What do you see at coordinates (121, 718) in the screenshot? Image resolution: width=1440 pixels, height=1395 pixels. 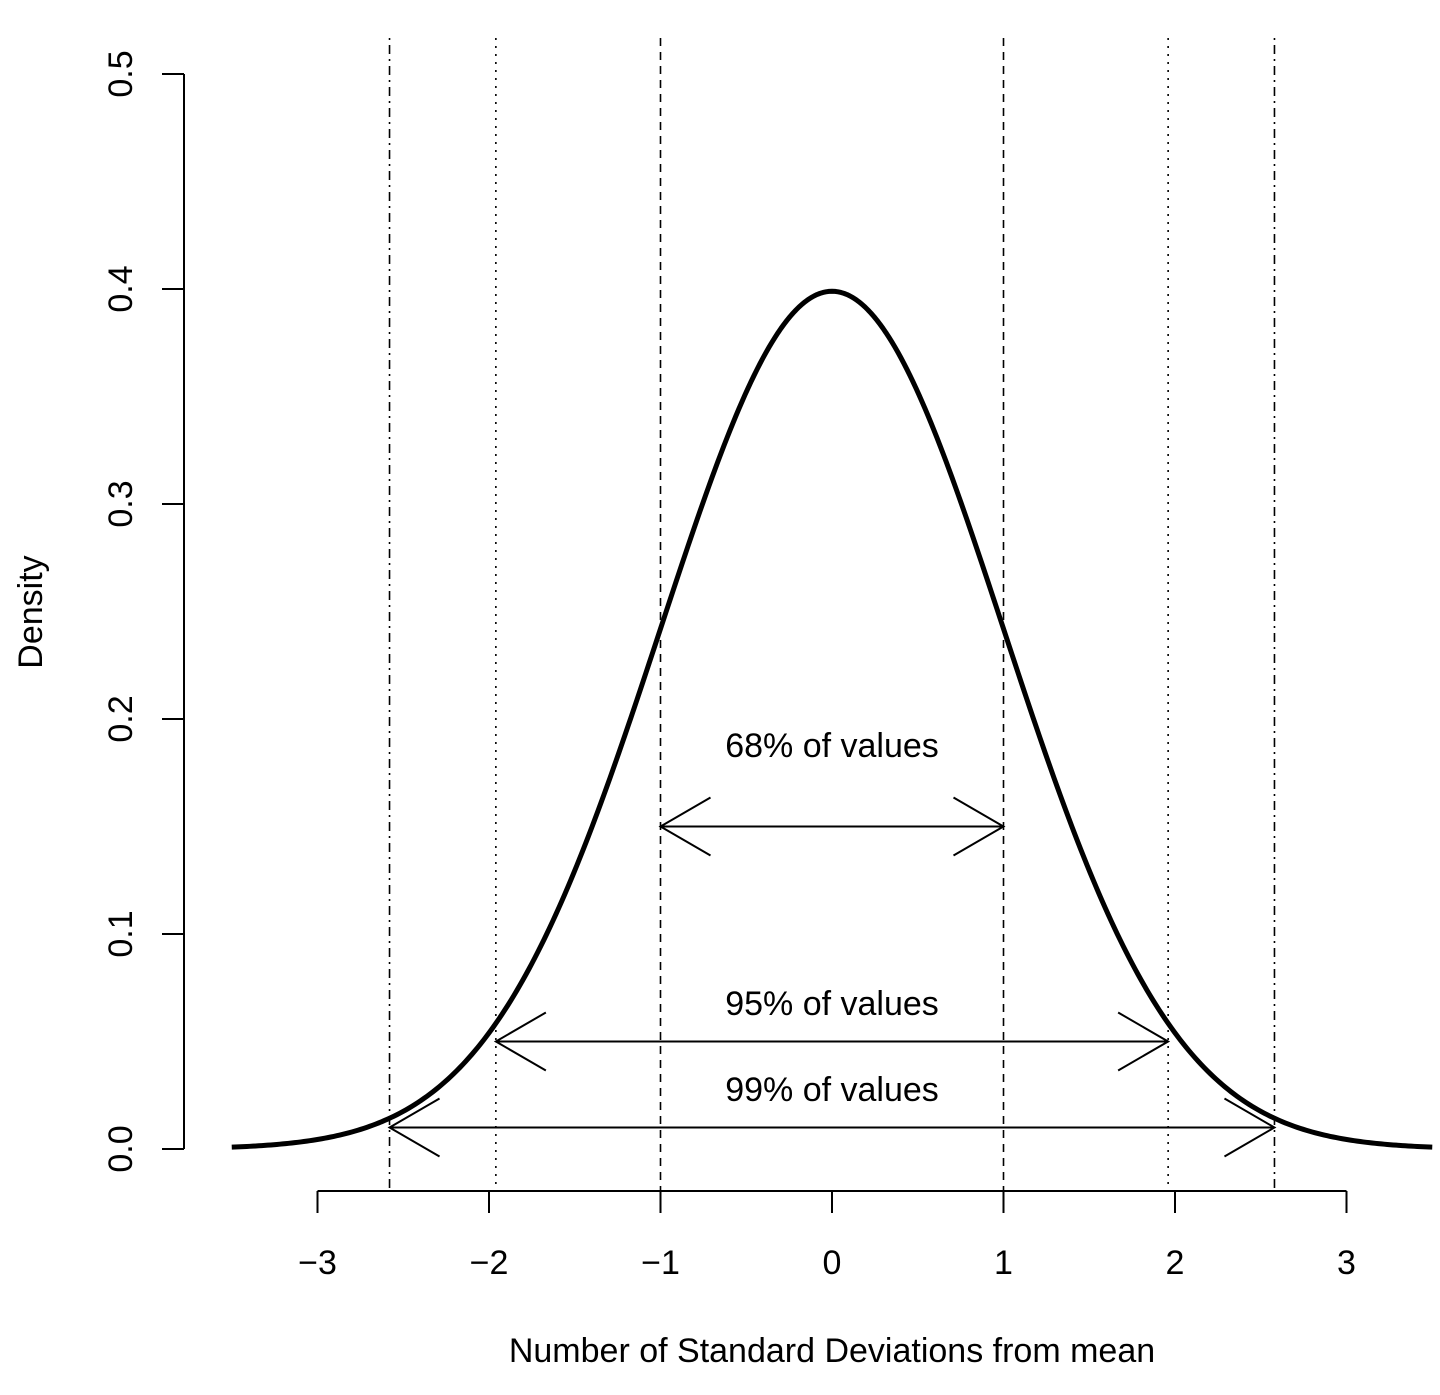 I see `y-tick-label-2: 0.2` at bounding box center [121, 718].